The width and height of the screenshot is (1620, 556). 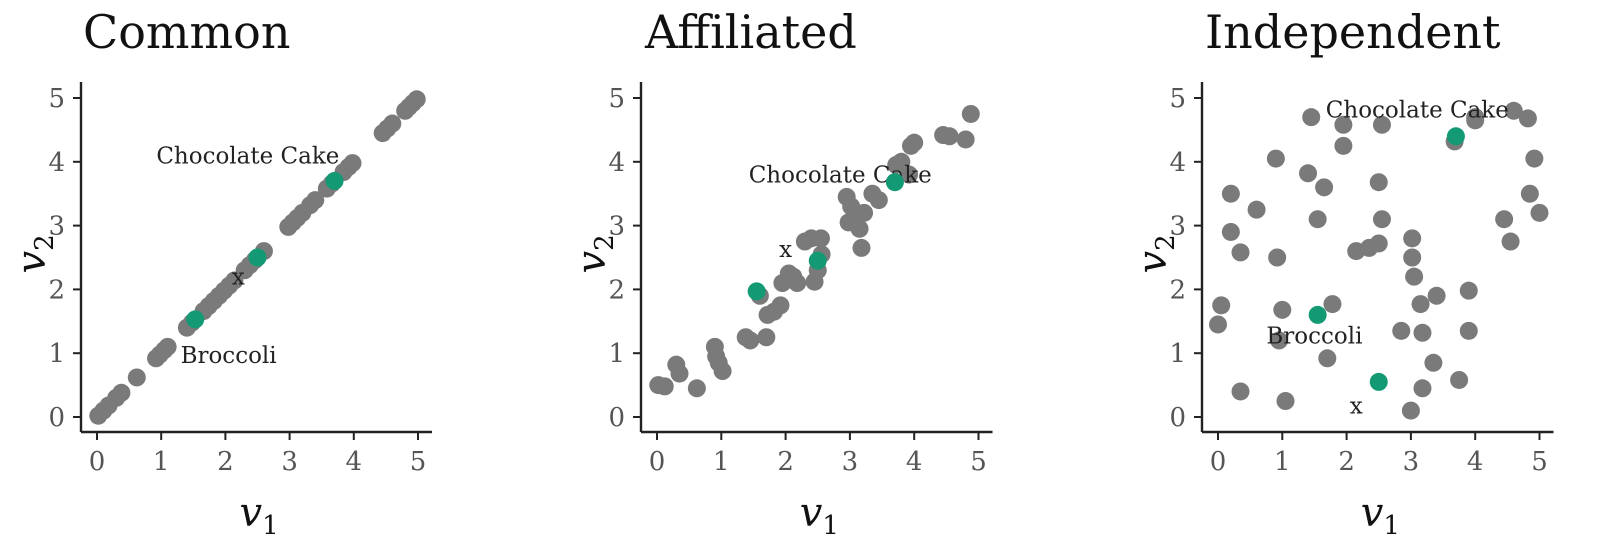 I want to click on annotation-label: Chocolate Cake, so click(x=247, y=156).